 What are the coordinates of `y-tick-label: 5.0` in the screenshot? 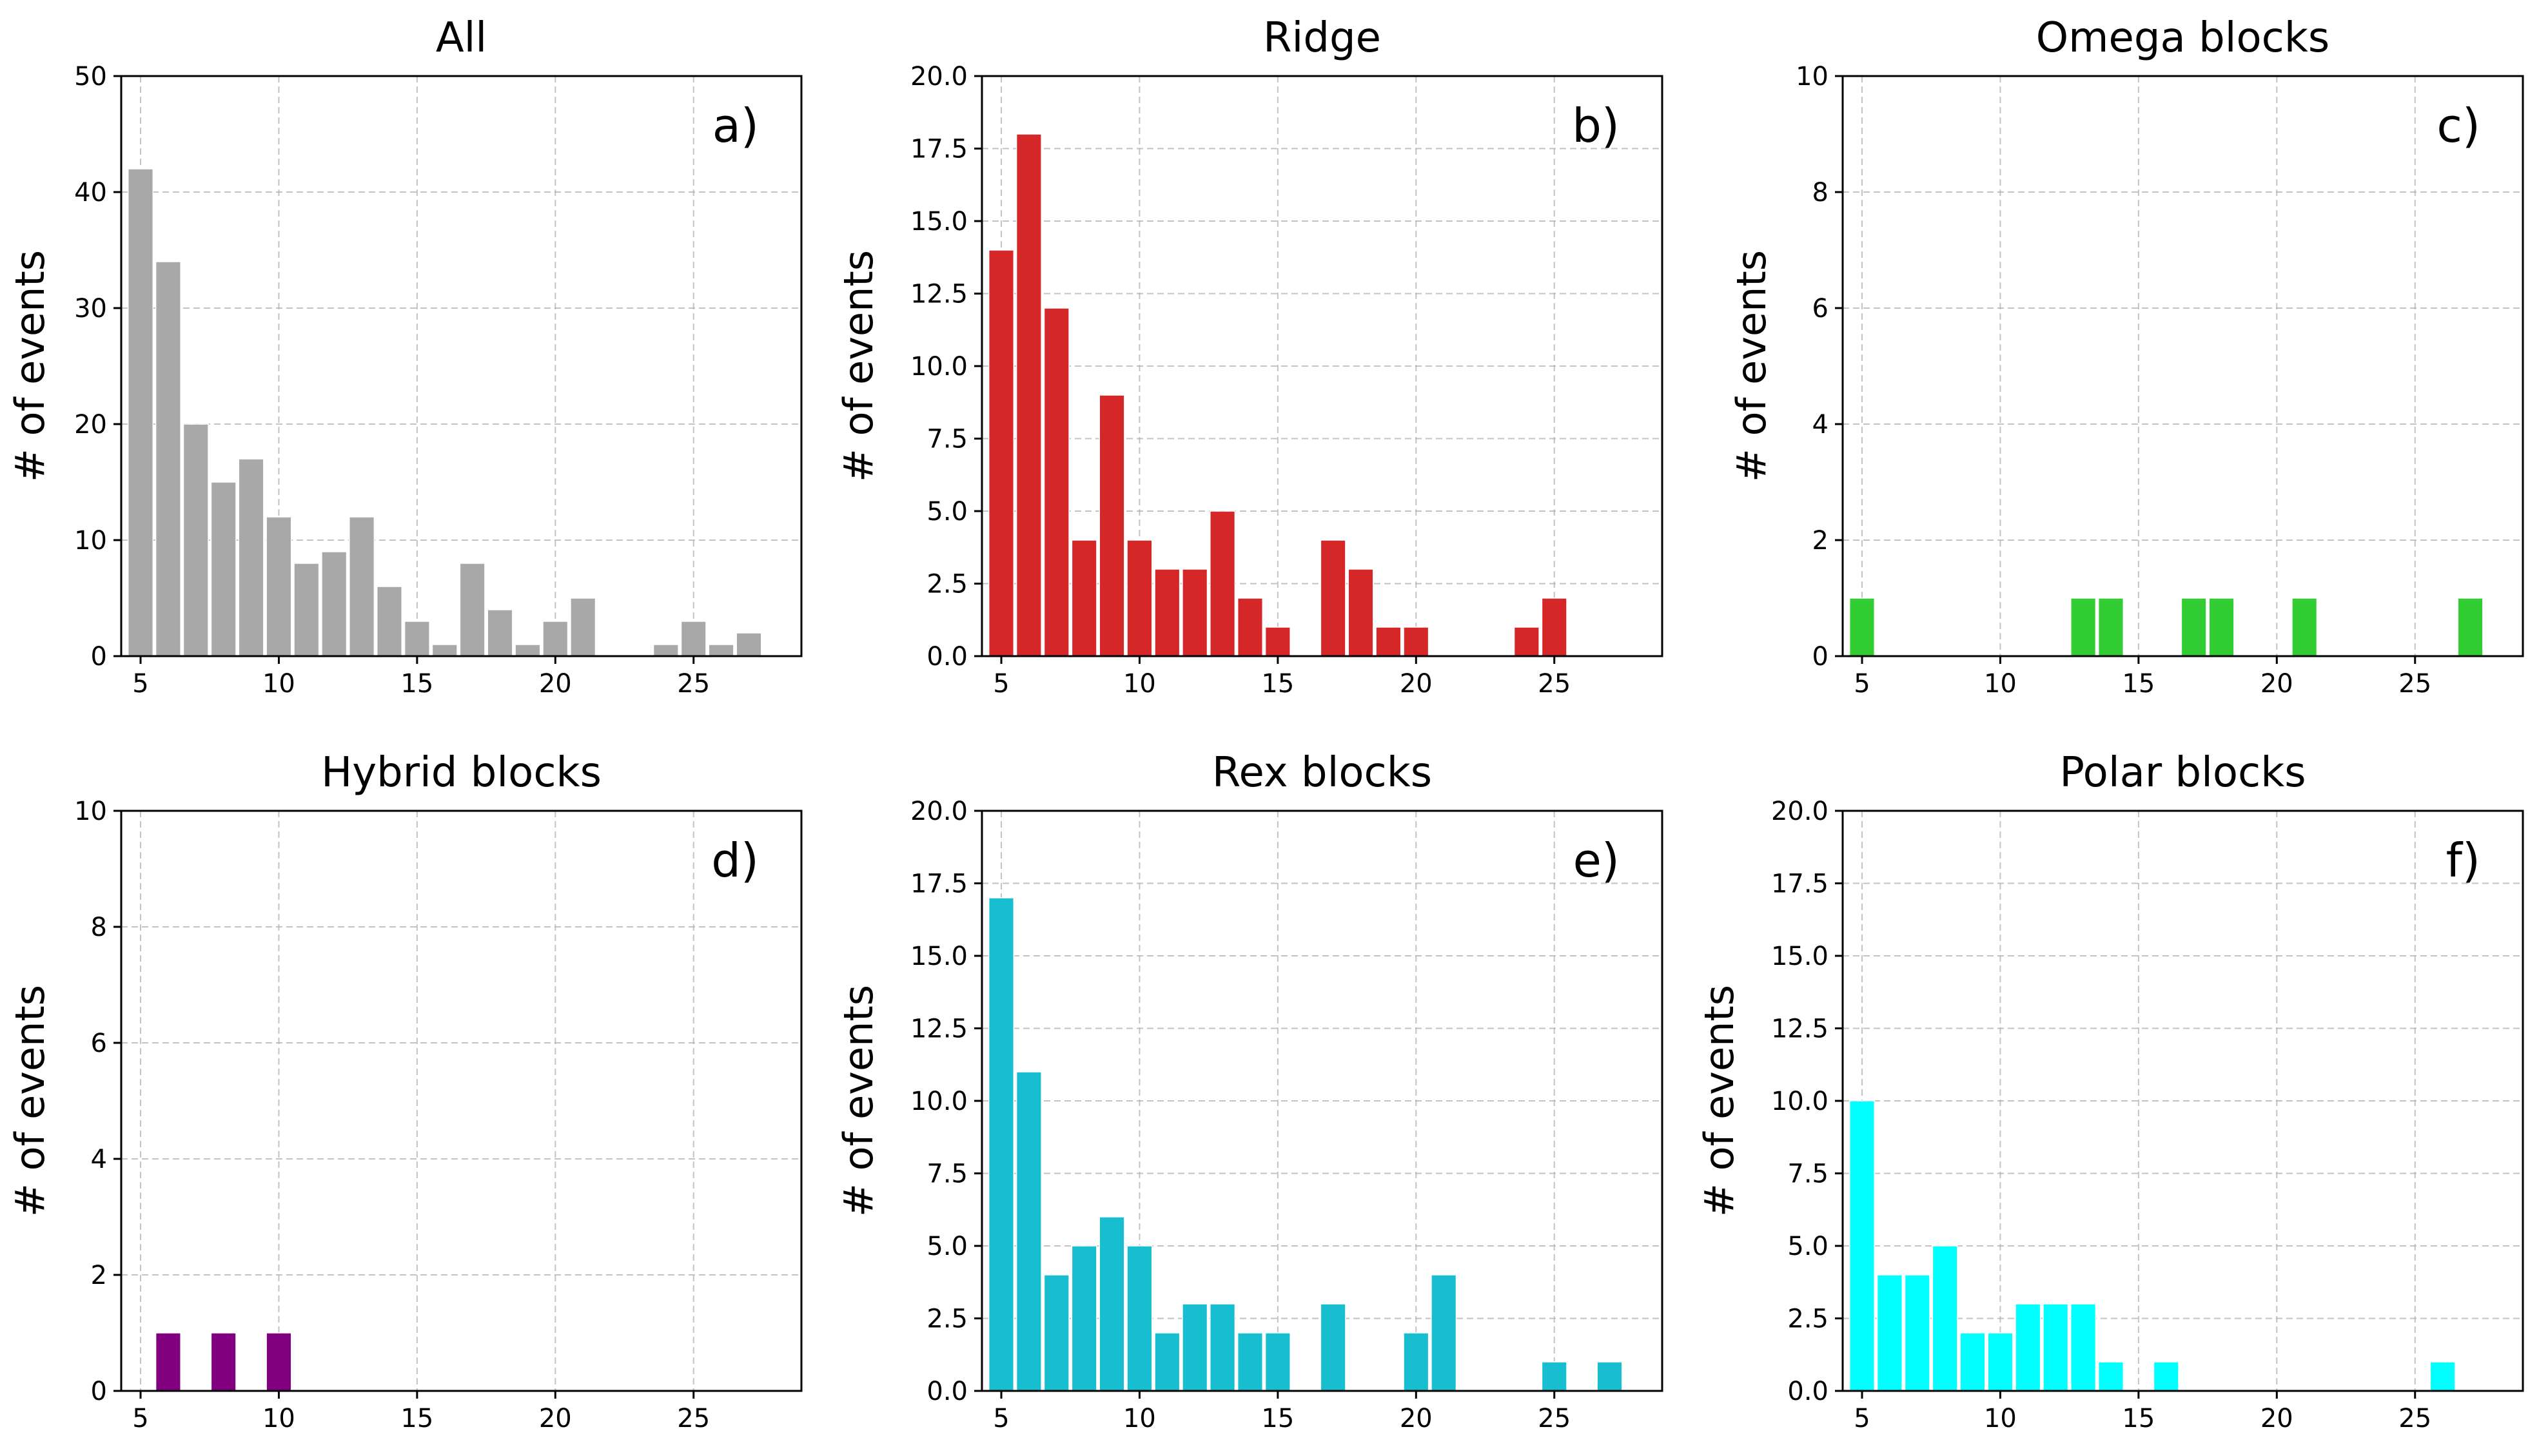 It's located at (1807, 1246).